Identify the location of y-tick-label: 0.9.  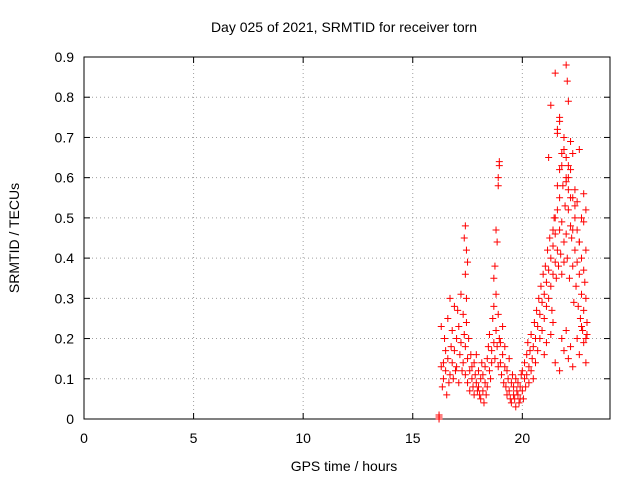
(65, 57).